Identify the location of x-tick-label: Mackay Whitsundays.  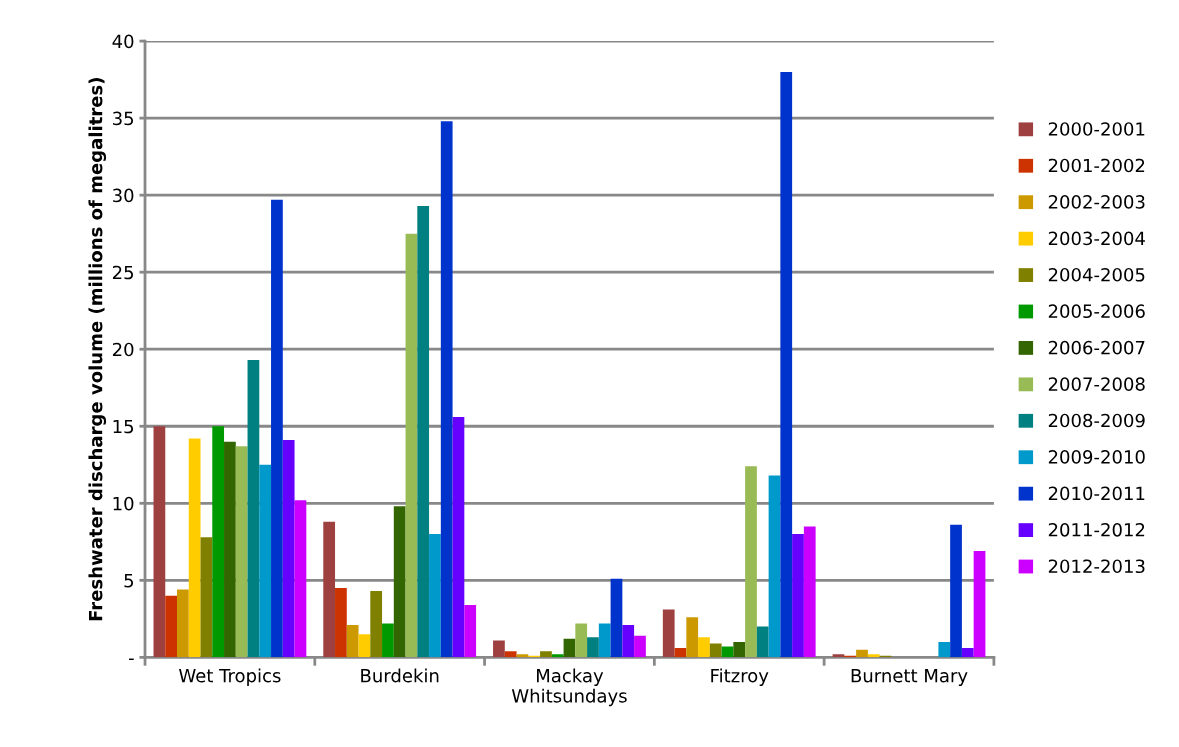
(569, 687).